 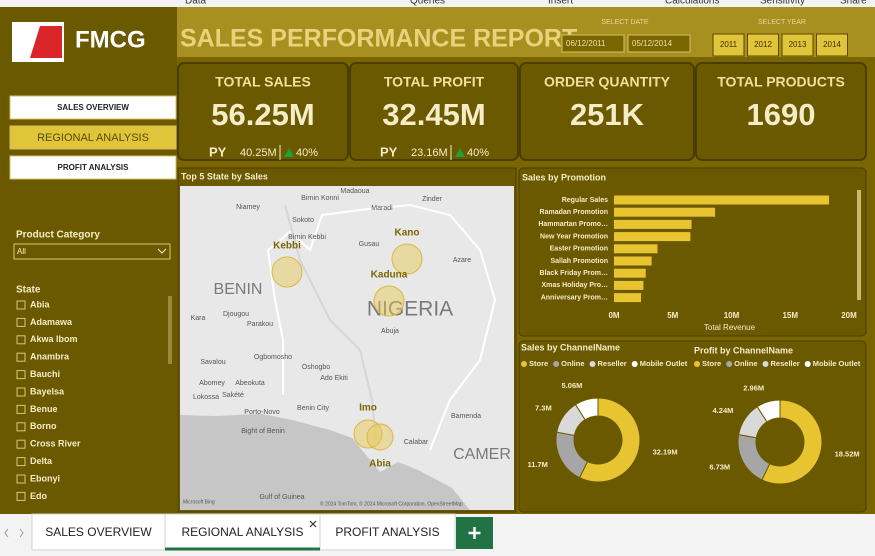 I want to click on tab-close, so click(x=313, y=524).